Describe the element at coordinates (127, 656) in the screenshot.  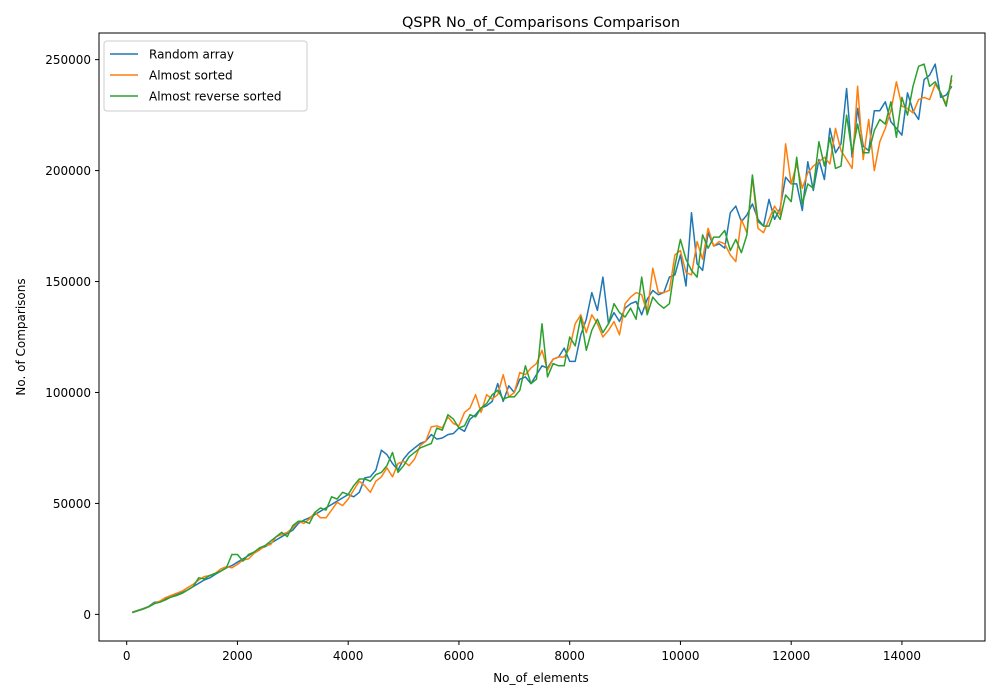
I see `x-tick-label: 0` at that location.